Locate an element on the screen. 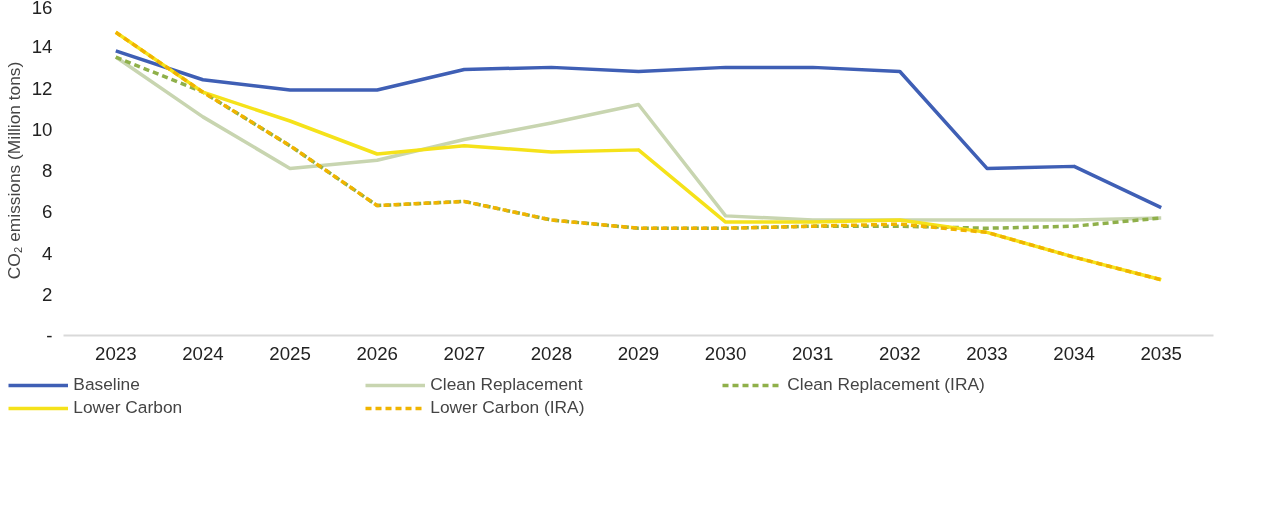 This screenshot has height=531, width=1283. legend-label: Clean Replacement is located at coordinates (507, 384).